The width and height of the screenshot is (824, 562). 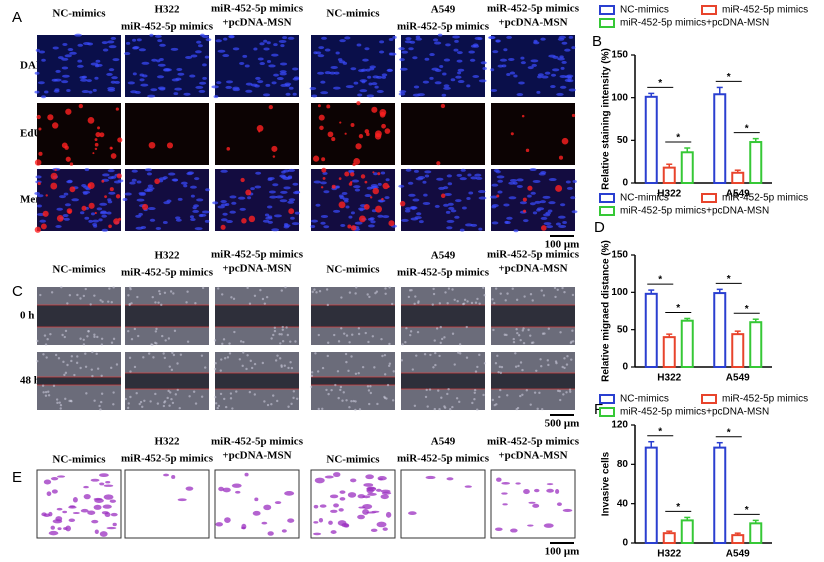 What do you see at coordinates (765, 10) in the screenshot?
I see `legend-label: miR-452-5p mimics` at bounding box center [765, 10].